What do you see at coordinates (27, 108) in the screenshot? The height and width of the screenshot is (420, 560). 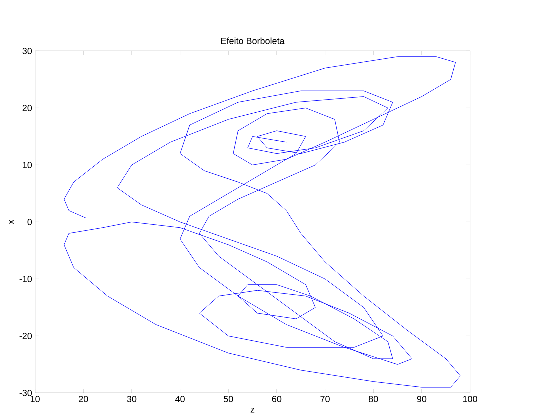 I see `y-tick-label: 20` at bounding box center [27, 108].